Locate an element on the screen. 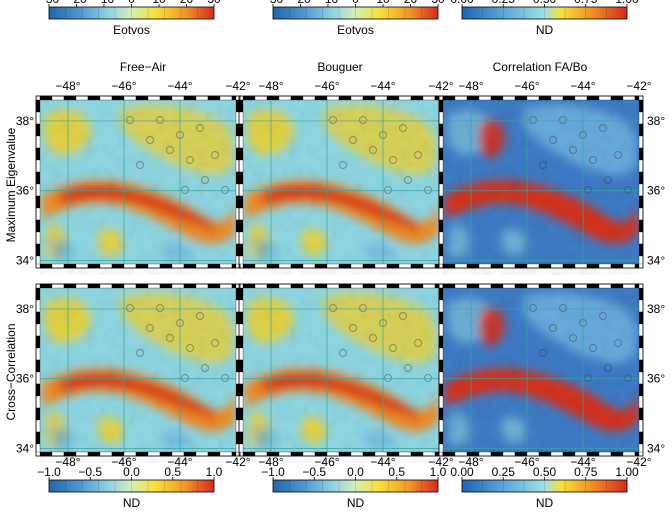 This screenshot has height=522, width=672. top-colorbar-0: −30 −20 −10 0 10 20 30 Eotvos is located at coordinates (130, 18).